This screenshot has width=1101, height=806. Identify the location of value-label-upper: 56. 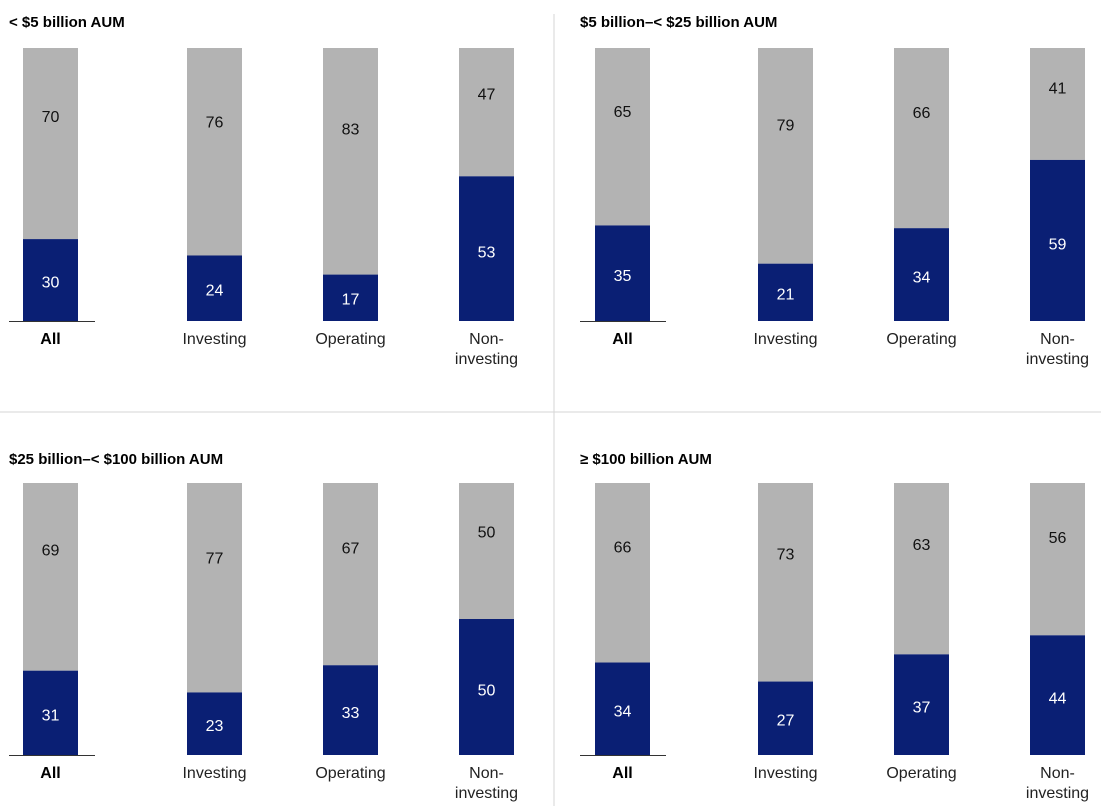
(1058, 538).